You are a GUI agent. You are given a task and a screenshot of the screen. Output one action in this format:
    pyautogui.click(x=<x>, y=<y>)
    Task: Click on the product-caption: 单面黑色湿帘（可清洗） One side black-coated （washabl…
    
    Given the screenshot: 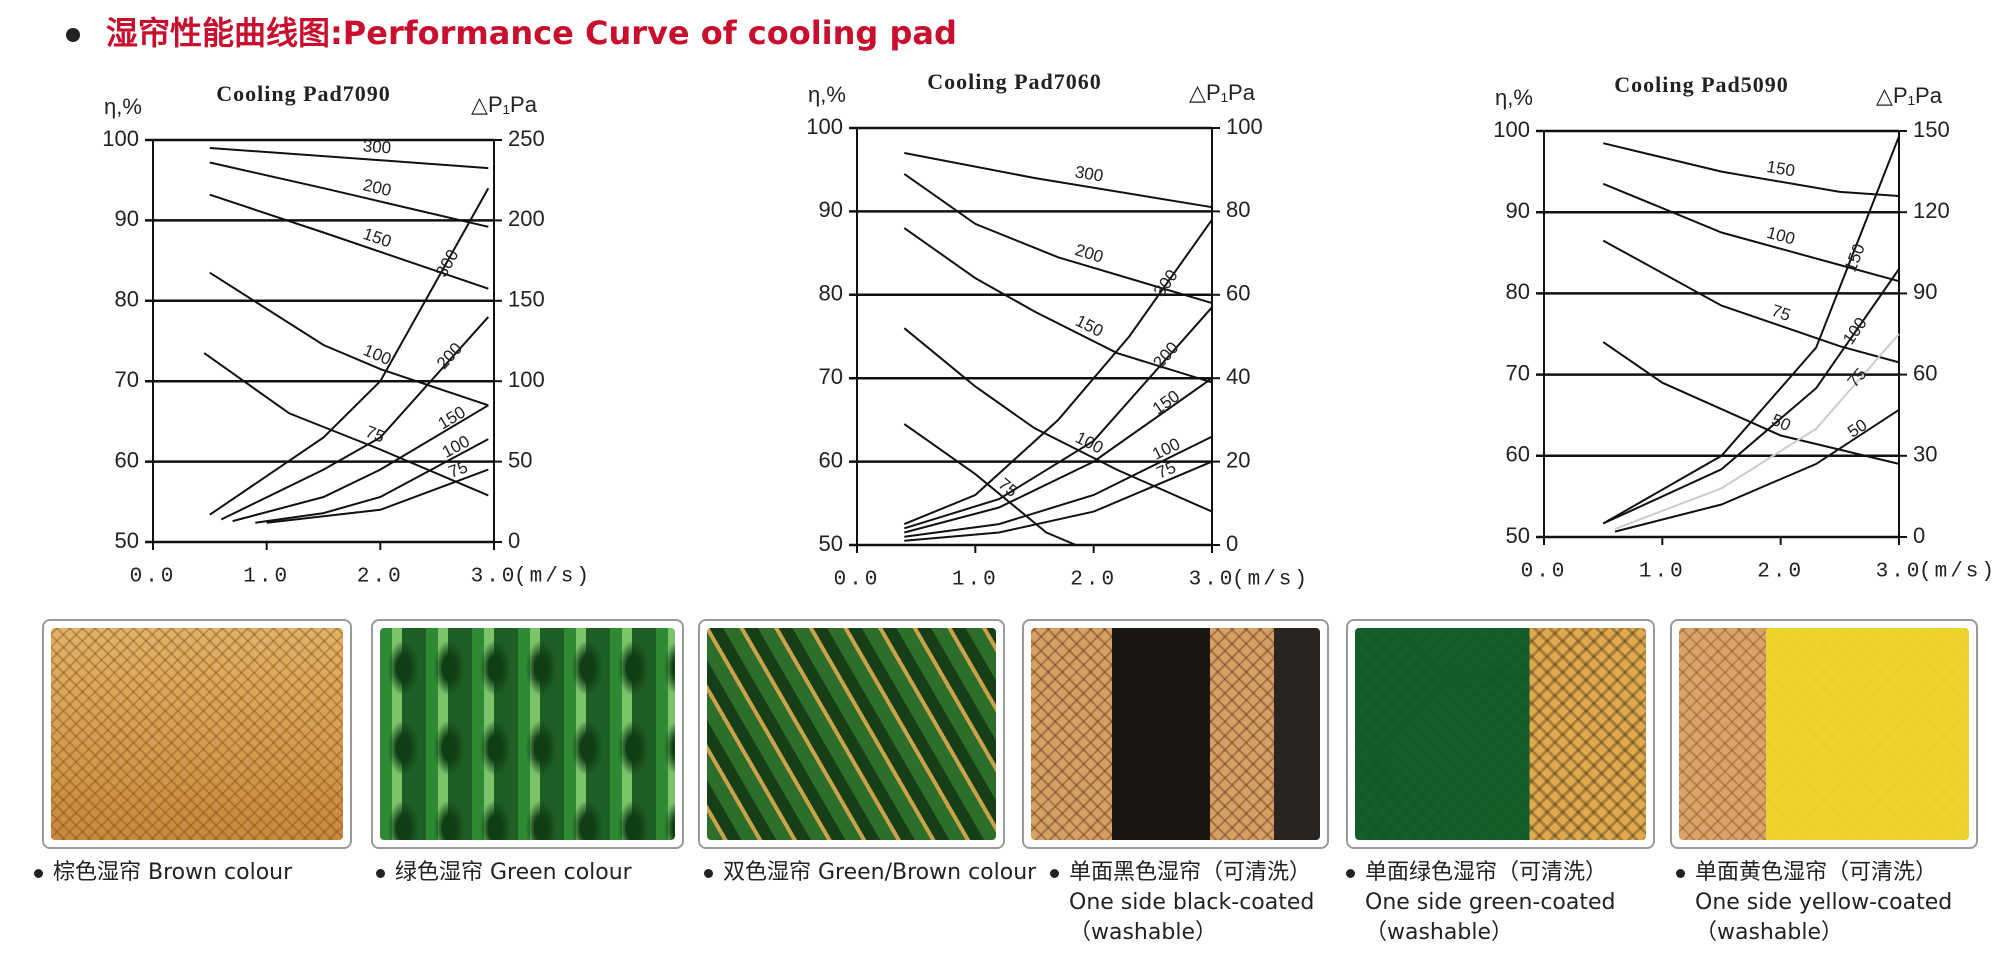 What is the action you would take?
    pyautogui.click(x=1182, y=903)
    